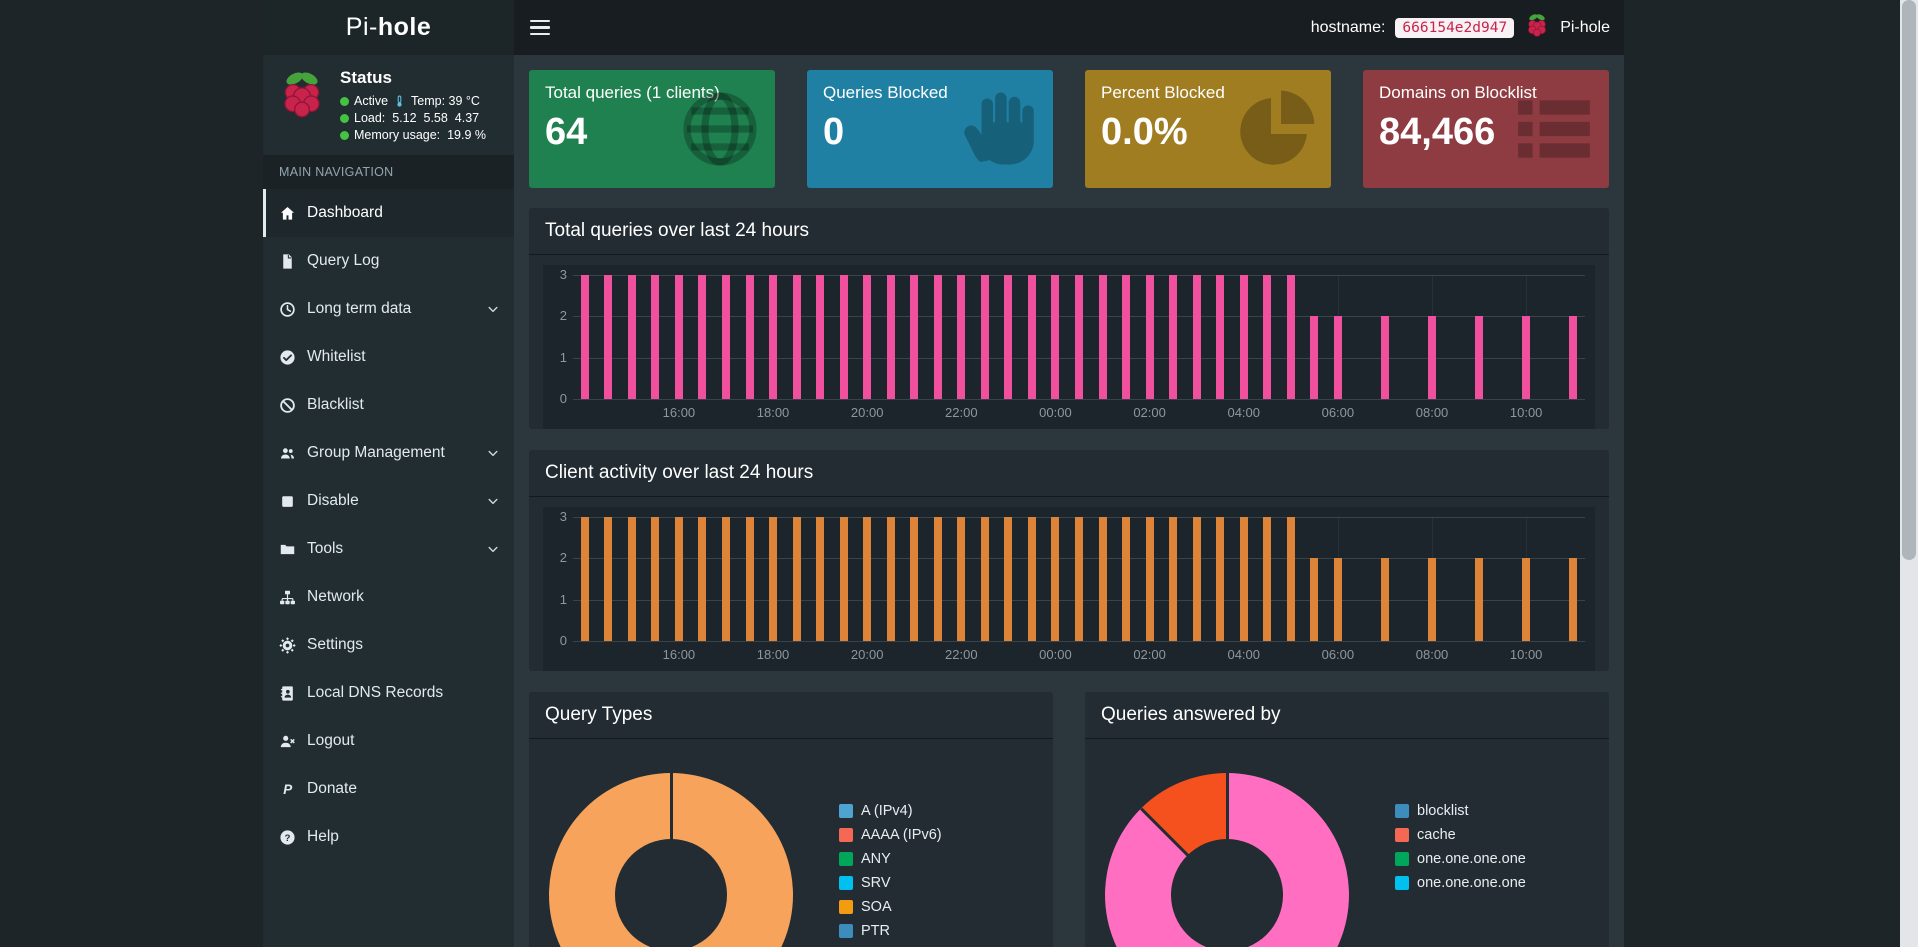  What do you see at coordinates (388, 27) in the screenshot?
I see `app-logo: Pi-hole` at bounding box center [388, 27].